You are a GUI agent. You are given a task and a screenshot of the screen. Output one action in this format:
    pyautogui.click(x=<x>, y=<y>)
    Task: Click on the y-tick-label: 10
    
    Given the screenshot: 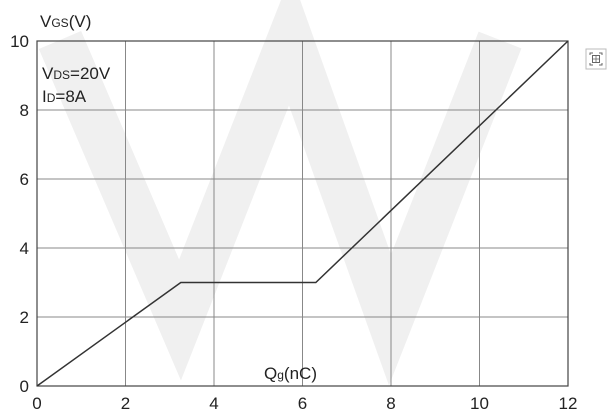 What is the action you would take?
    pyautogui.click(x=19, y=41)
    